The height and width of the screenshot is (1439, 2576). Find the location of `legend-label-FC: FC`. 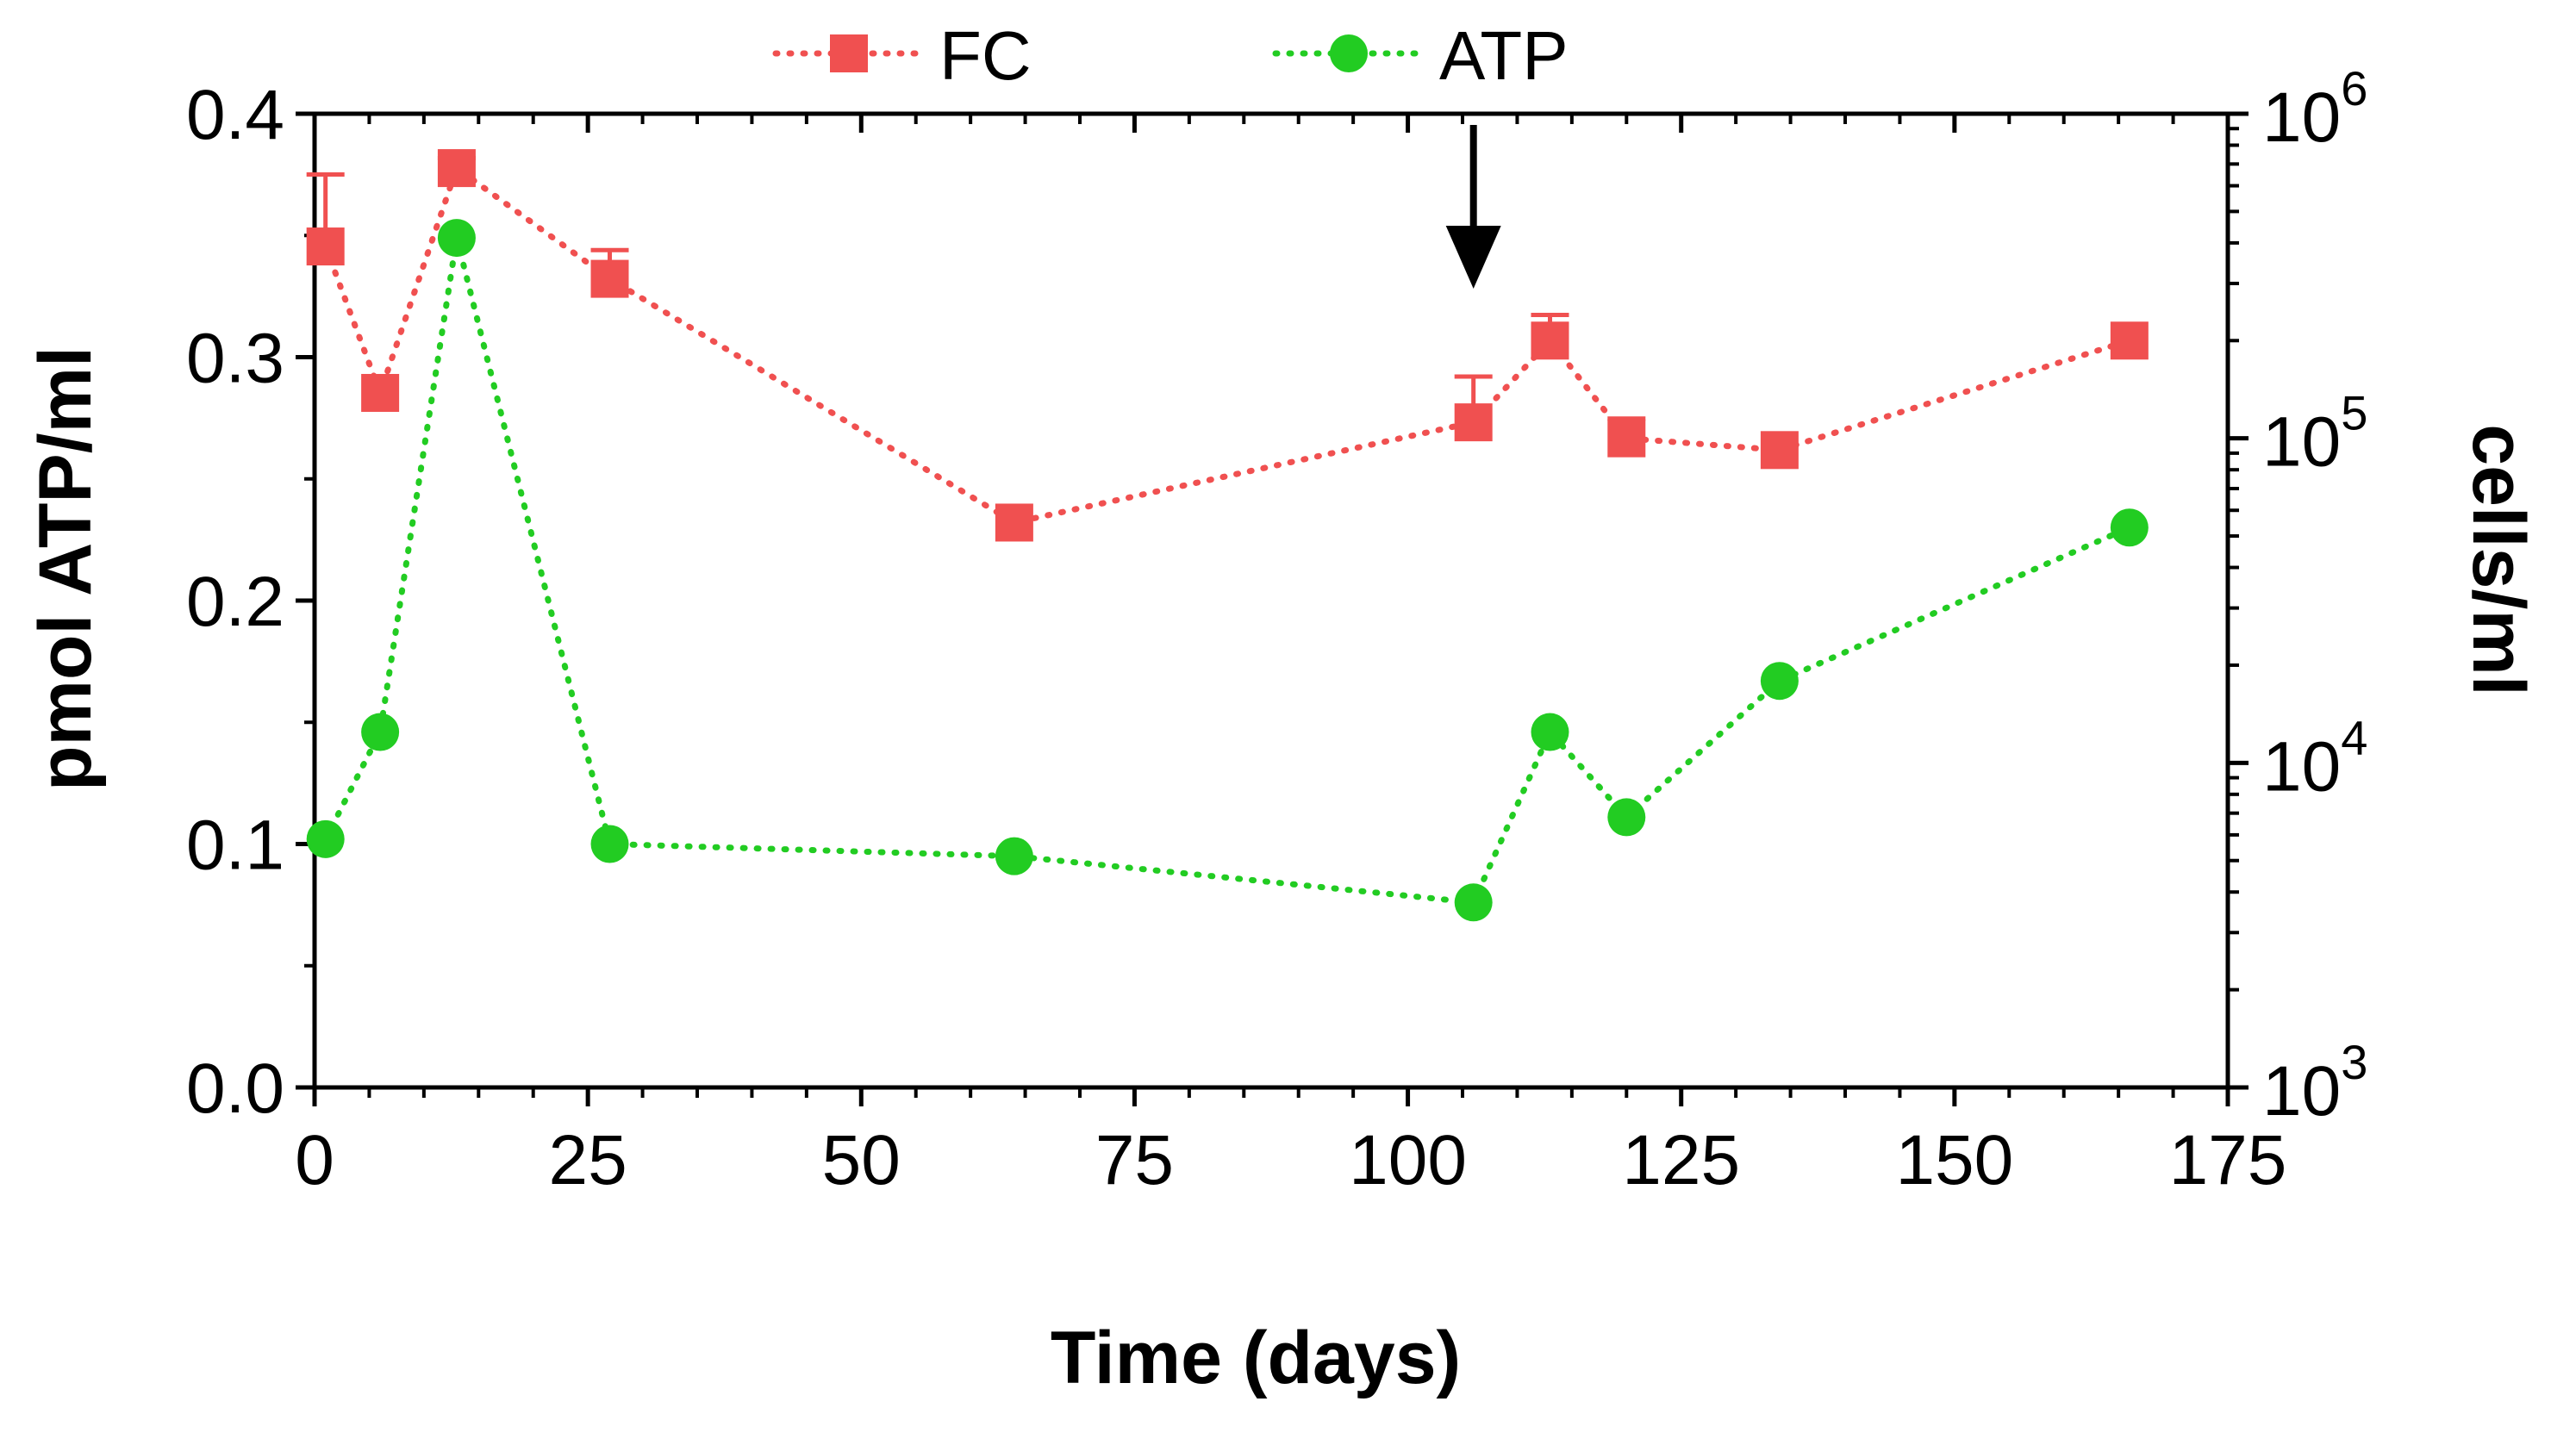

legend-label-FC: FC is located at coordinates (985, 56).